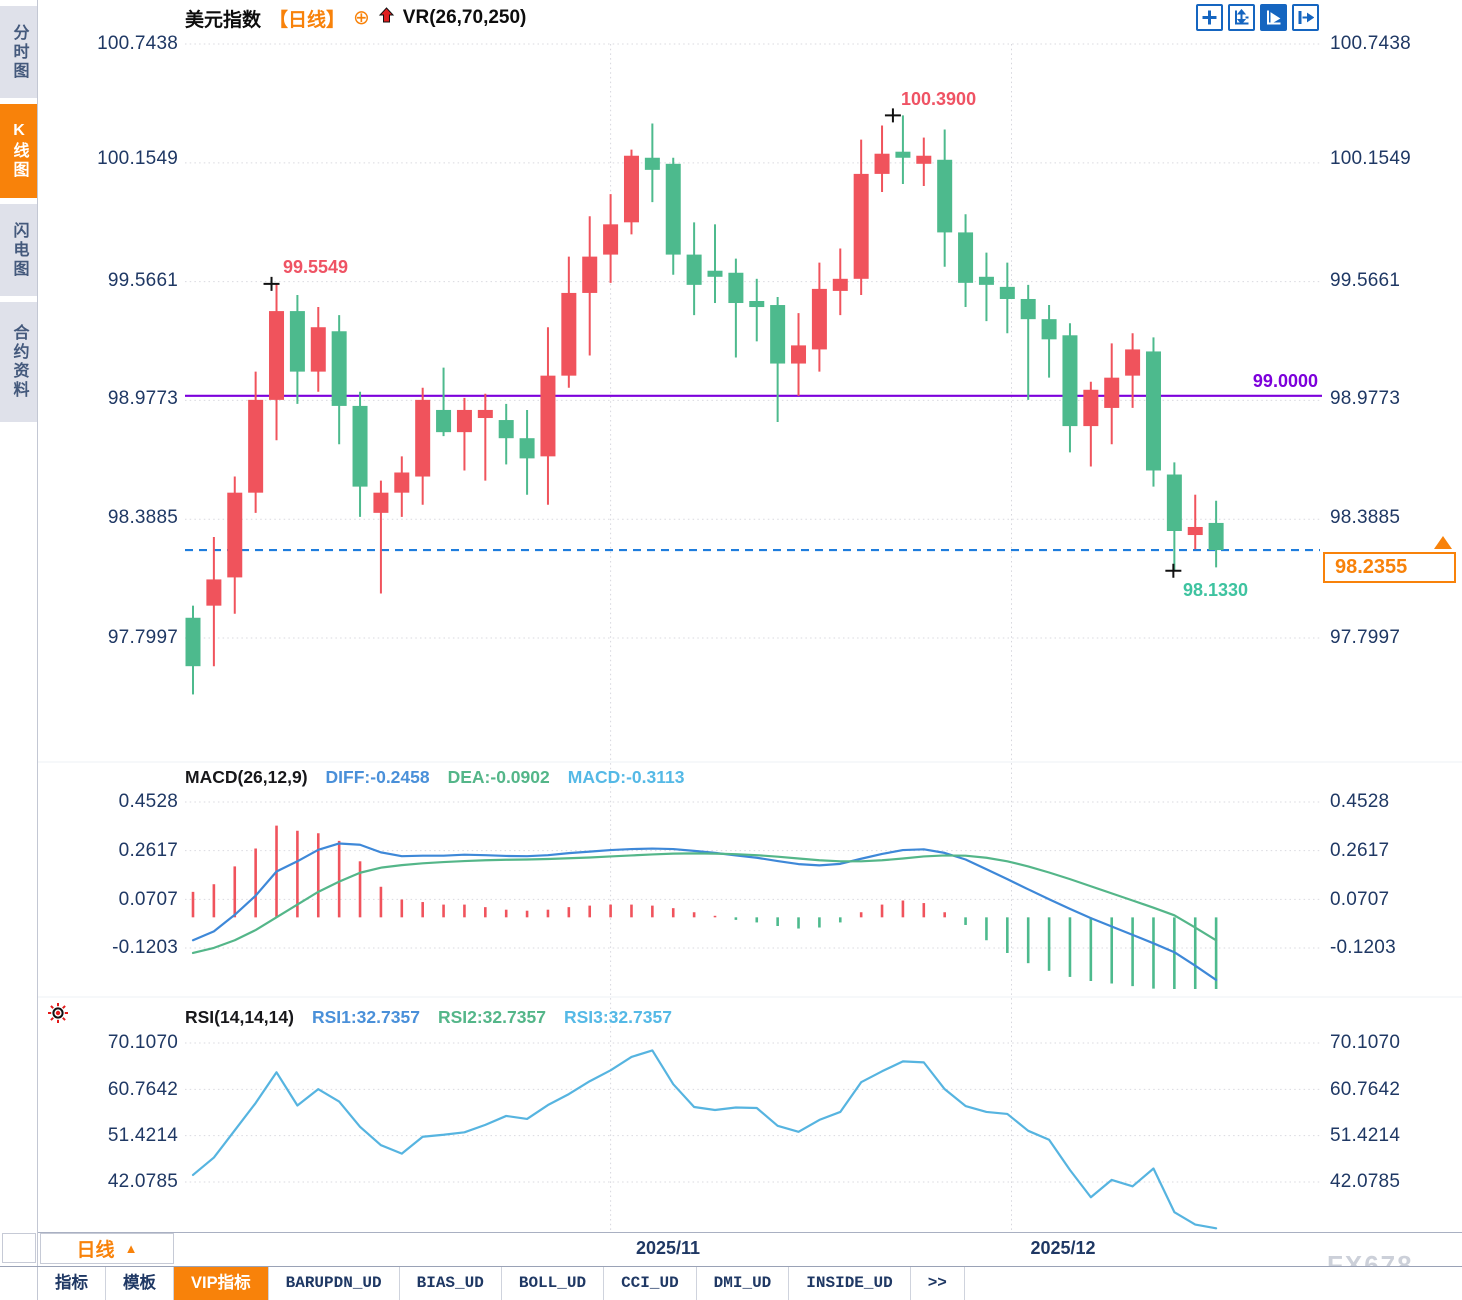  I want to click on macd-macd-value: MACD:-0.3113, so click(626, 777).